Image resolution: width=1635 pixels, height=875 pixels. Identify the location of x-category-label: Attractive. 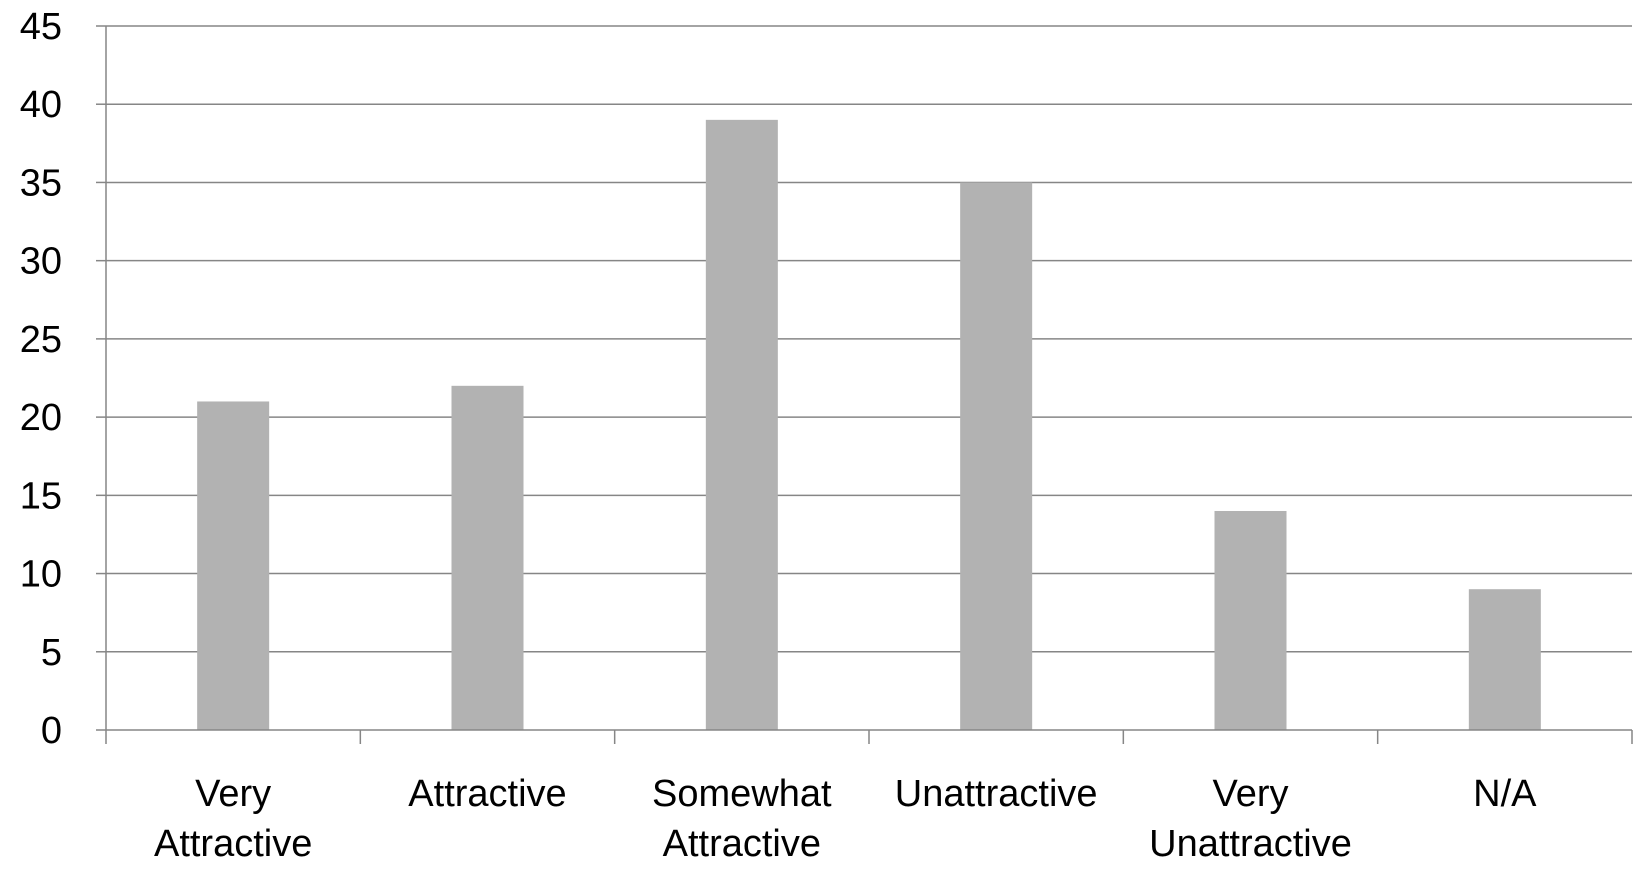
(487, 794).